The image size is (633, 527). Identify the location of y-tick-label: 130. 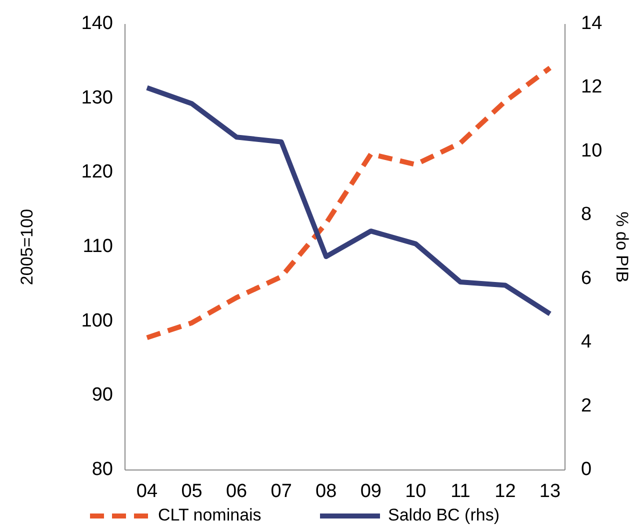
(97, 97).